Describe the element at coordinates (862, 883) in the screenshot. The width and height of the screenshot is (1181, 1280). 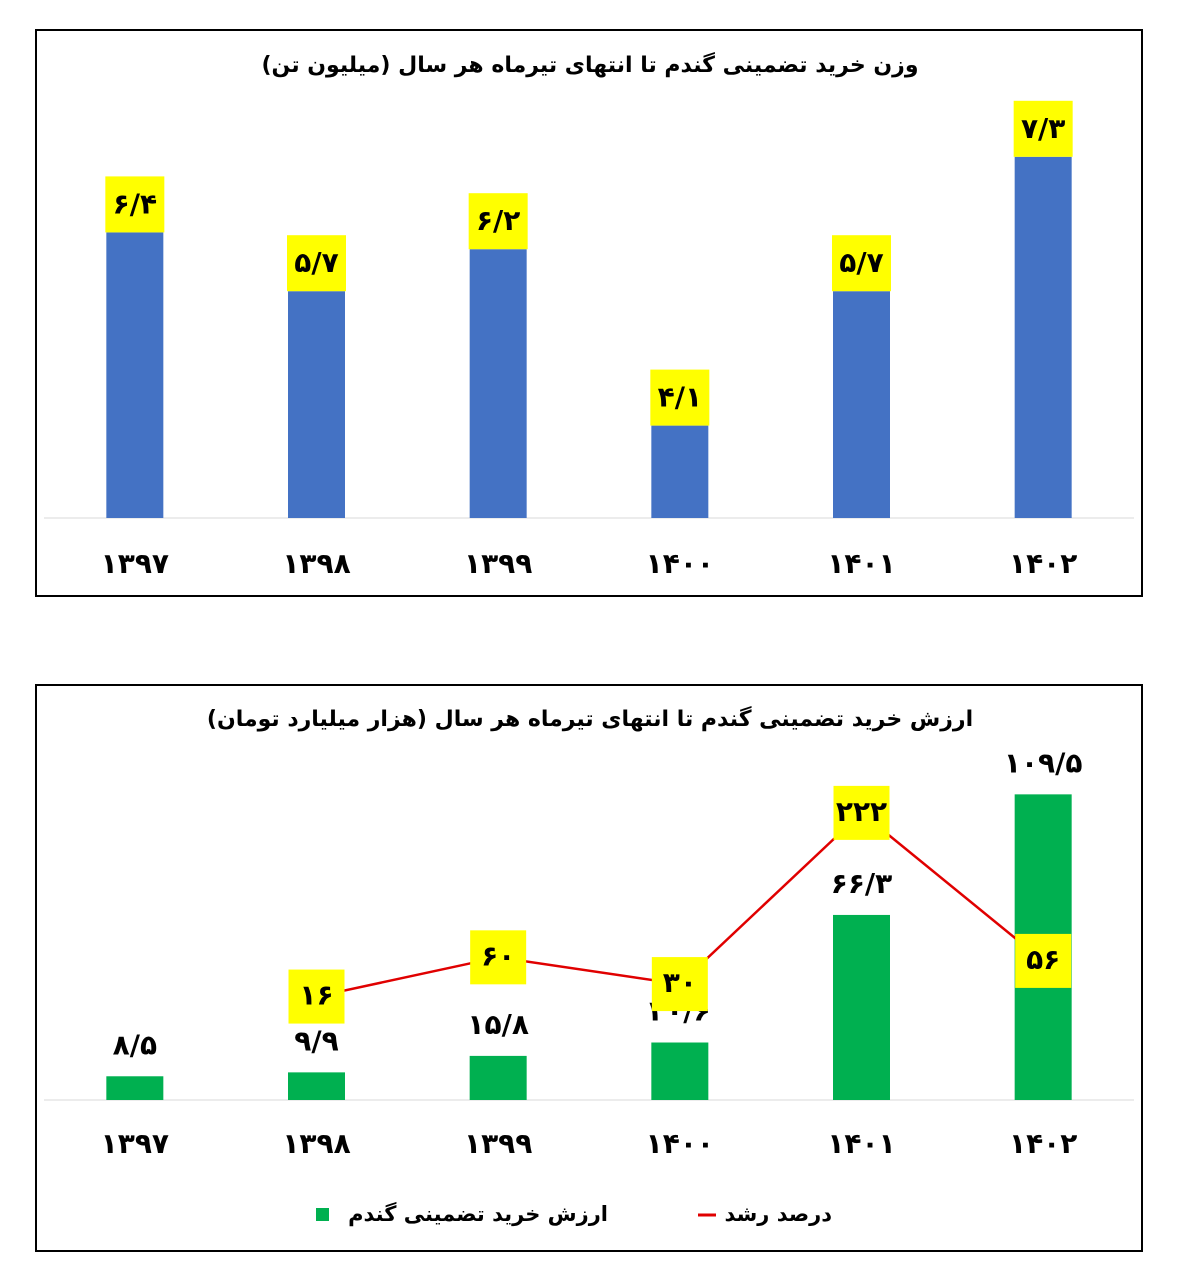
I see `value-label: ۶۶/۳` at that location.